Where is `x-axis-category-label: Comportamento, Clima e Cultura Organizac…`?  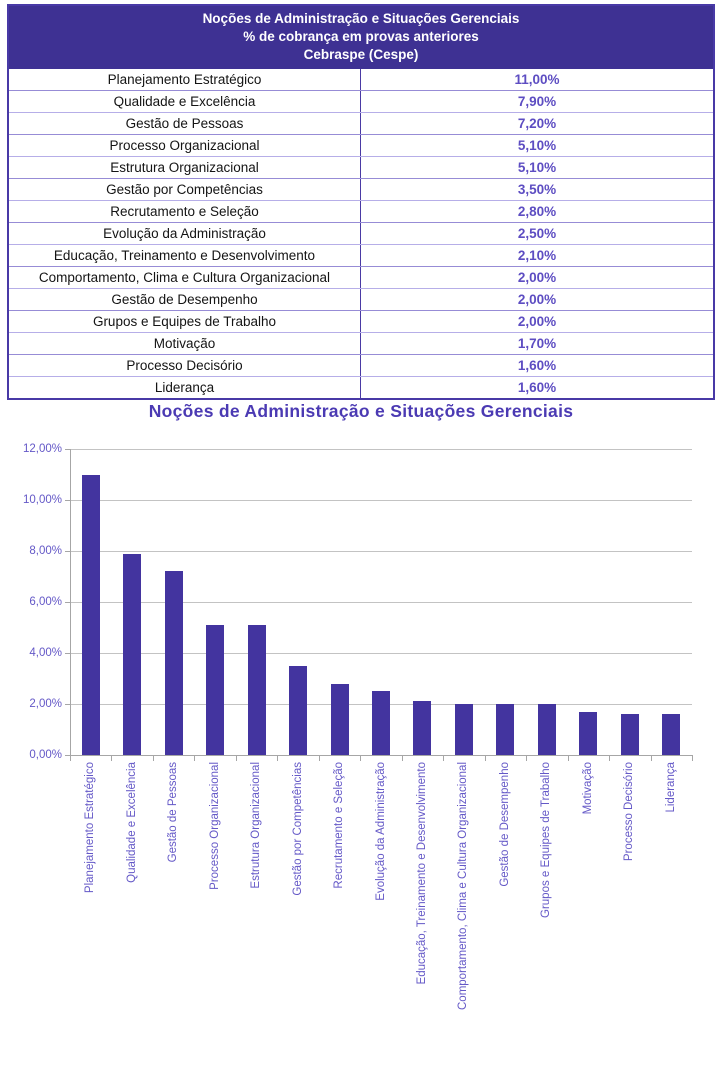
x-axis-category-label: Comportamento, Clima e Cultura Organizac… is located at coordinates (463, 886).